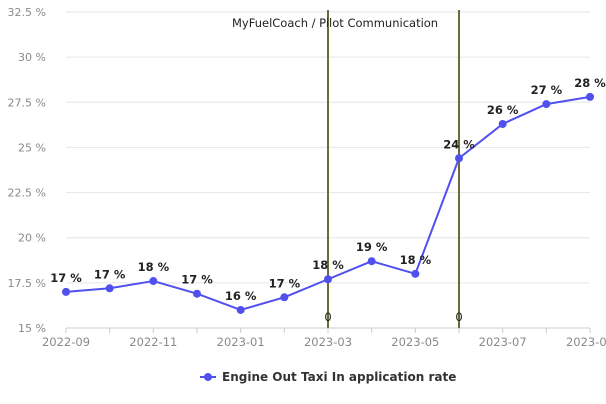  I want to click on y-tick-label: 32.5 %, so click(27, 12).